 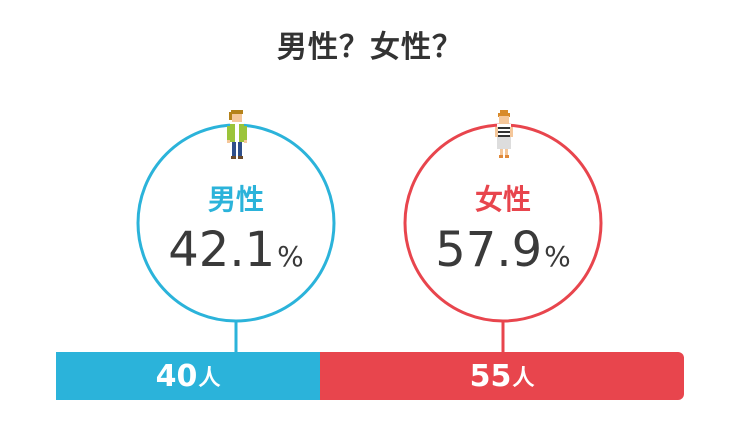 What do you see at coordinates (176, 376) in the screenshot?
I see `male-count-value: 40` at bounding box center [176, 376].